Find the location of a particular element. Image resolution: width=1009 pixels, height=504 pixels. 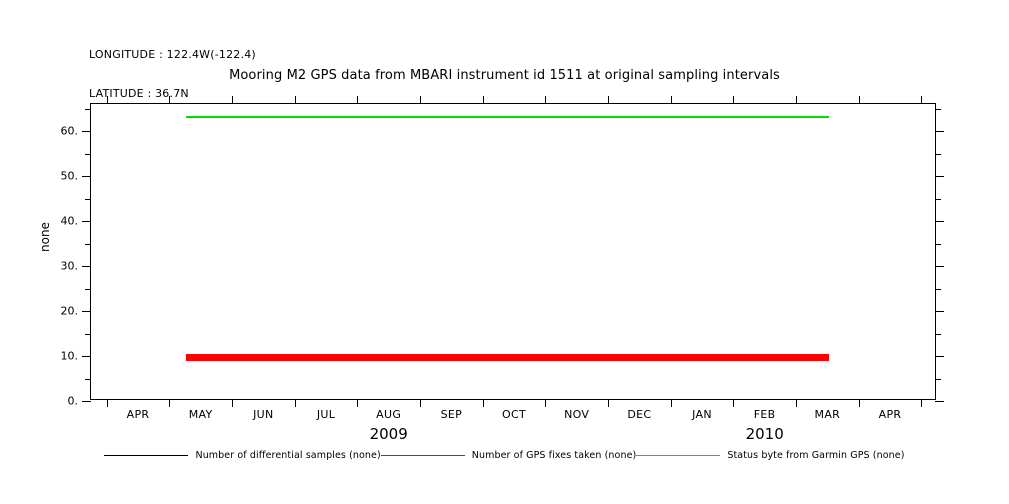

latitude-text: LATITUDE : 36.7N is located at coordinates (139, 93).